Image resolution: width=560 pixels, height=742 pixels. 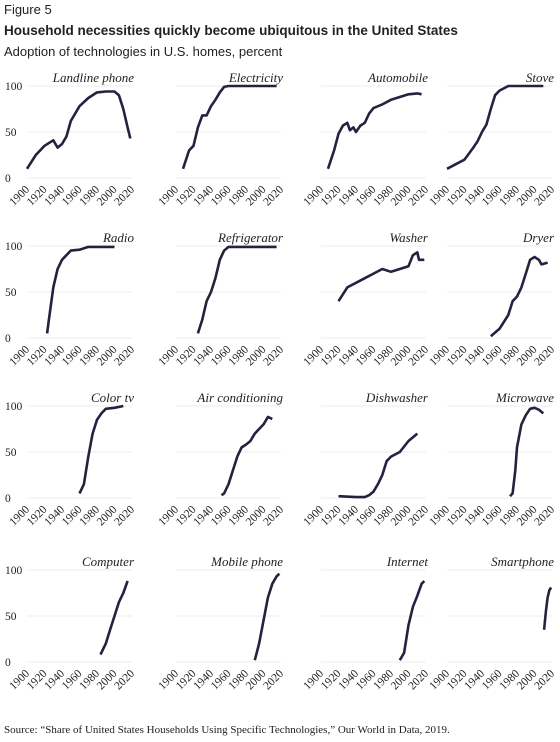 What do you see at coordinates (118, 237) in the screenshot?
I see `panel-title: Radio` at bounding box center [118, 237].